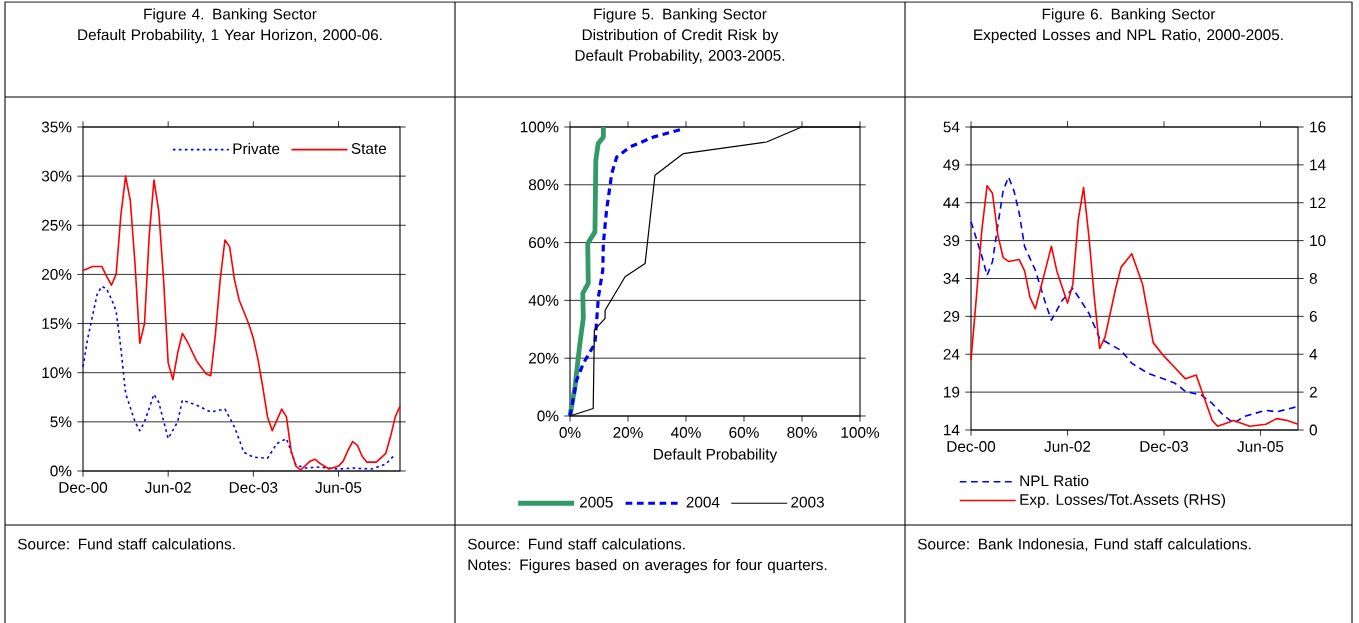  Describe the element at coordinates (807, 502) in the screenshot. I see `legend-label: 2003` at that location.